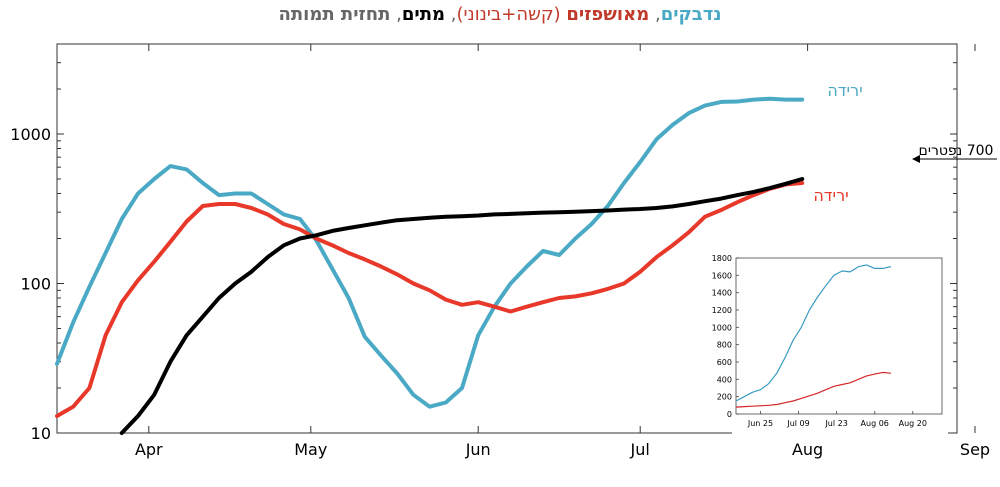 The image size is (1000, 487). Describe the element at coordinates (975, 449) in the screenshot. I see `x-tick-label: Sep` at that location.